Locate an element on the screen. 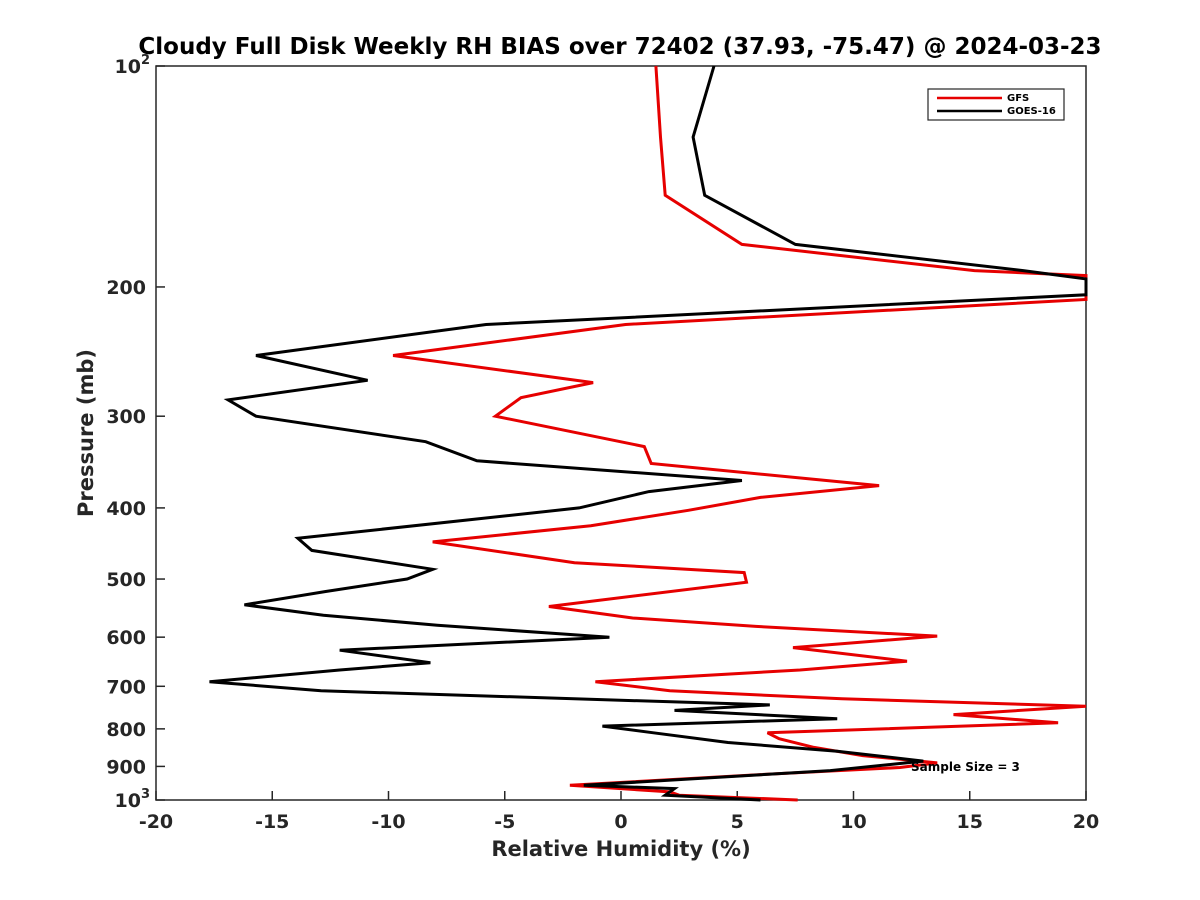  x-tick-label: 20 is located at coordinates (1086, 822).